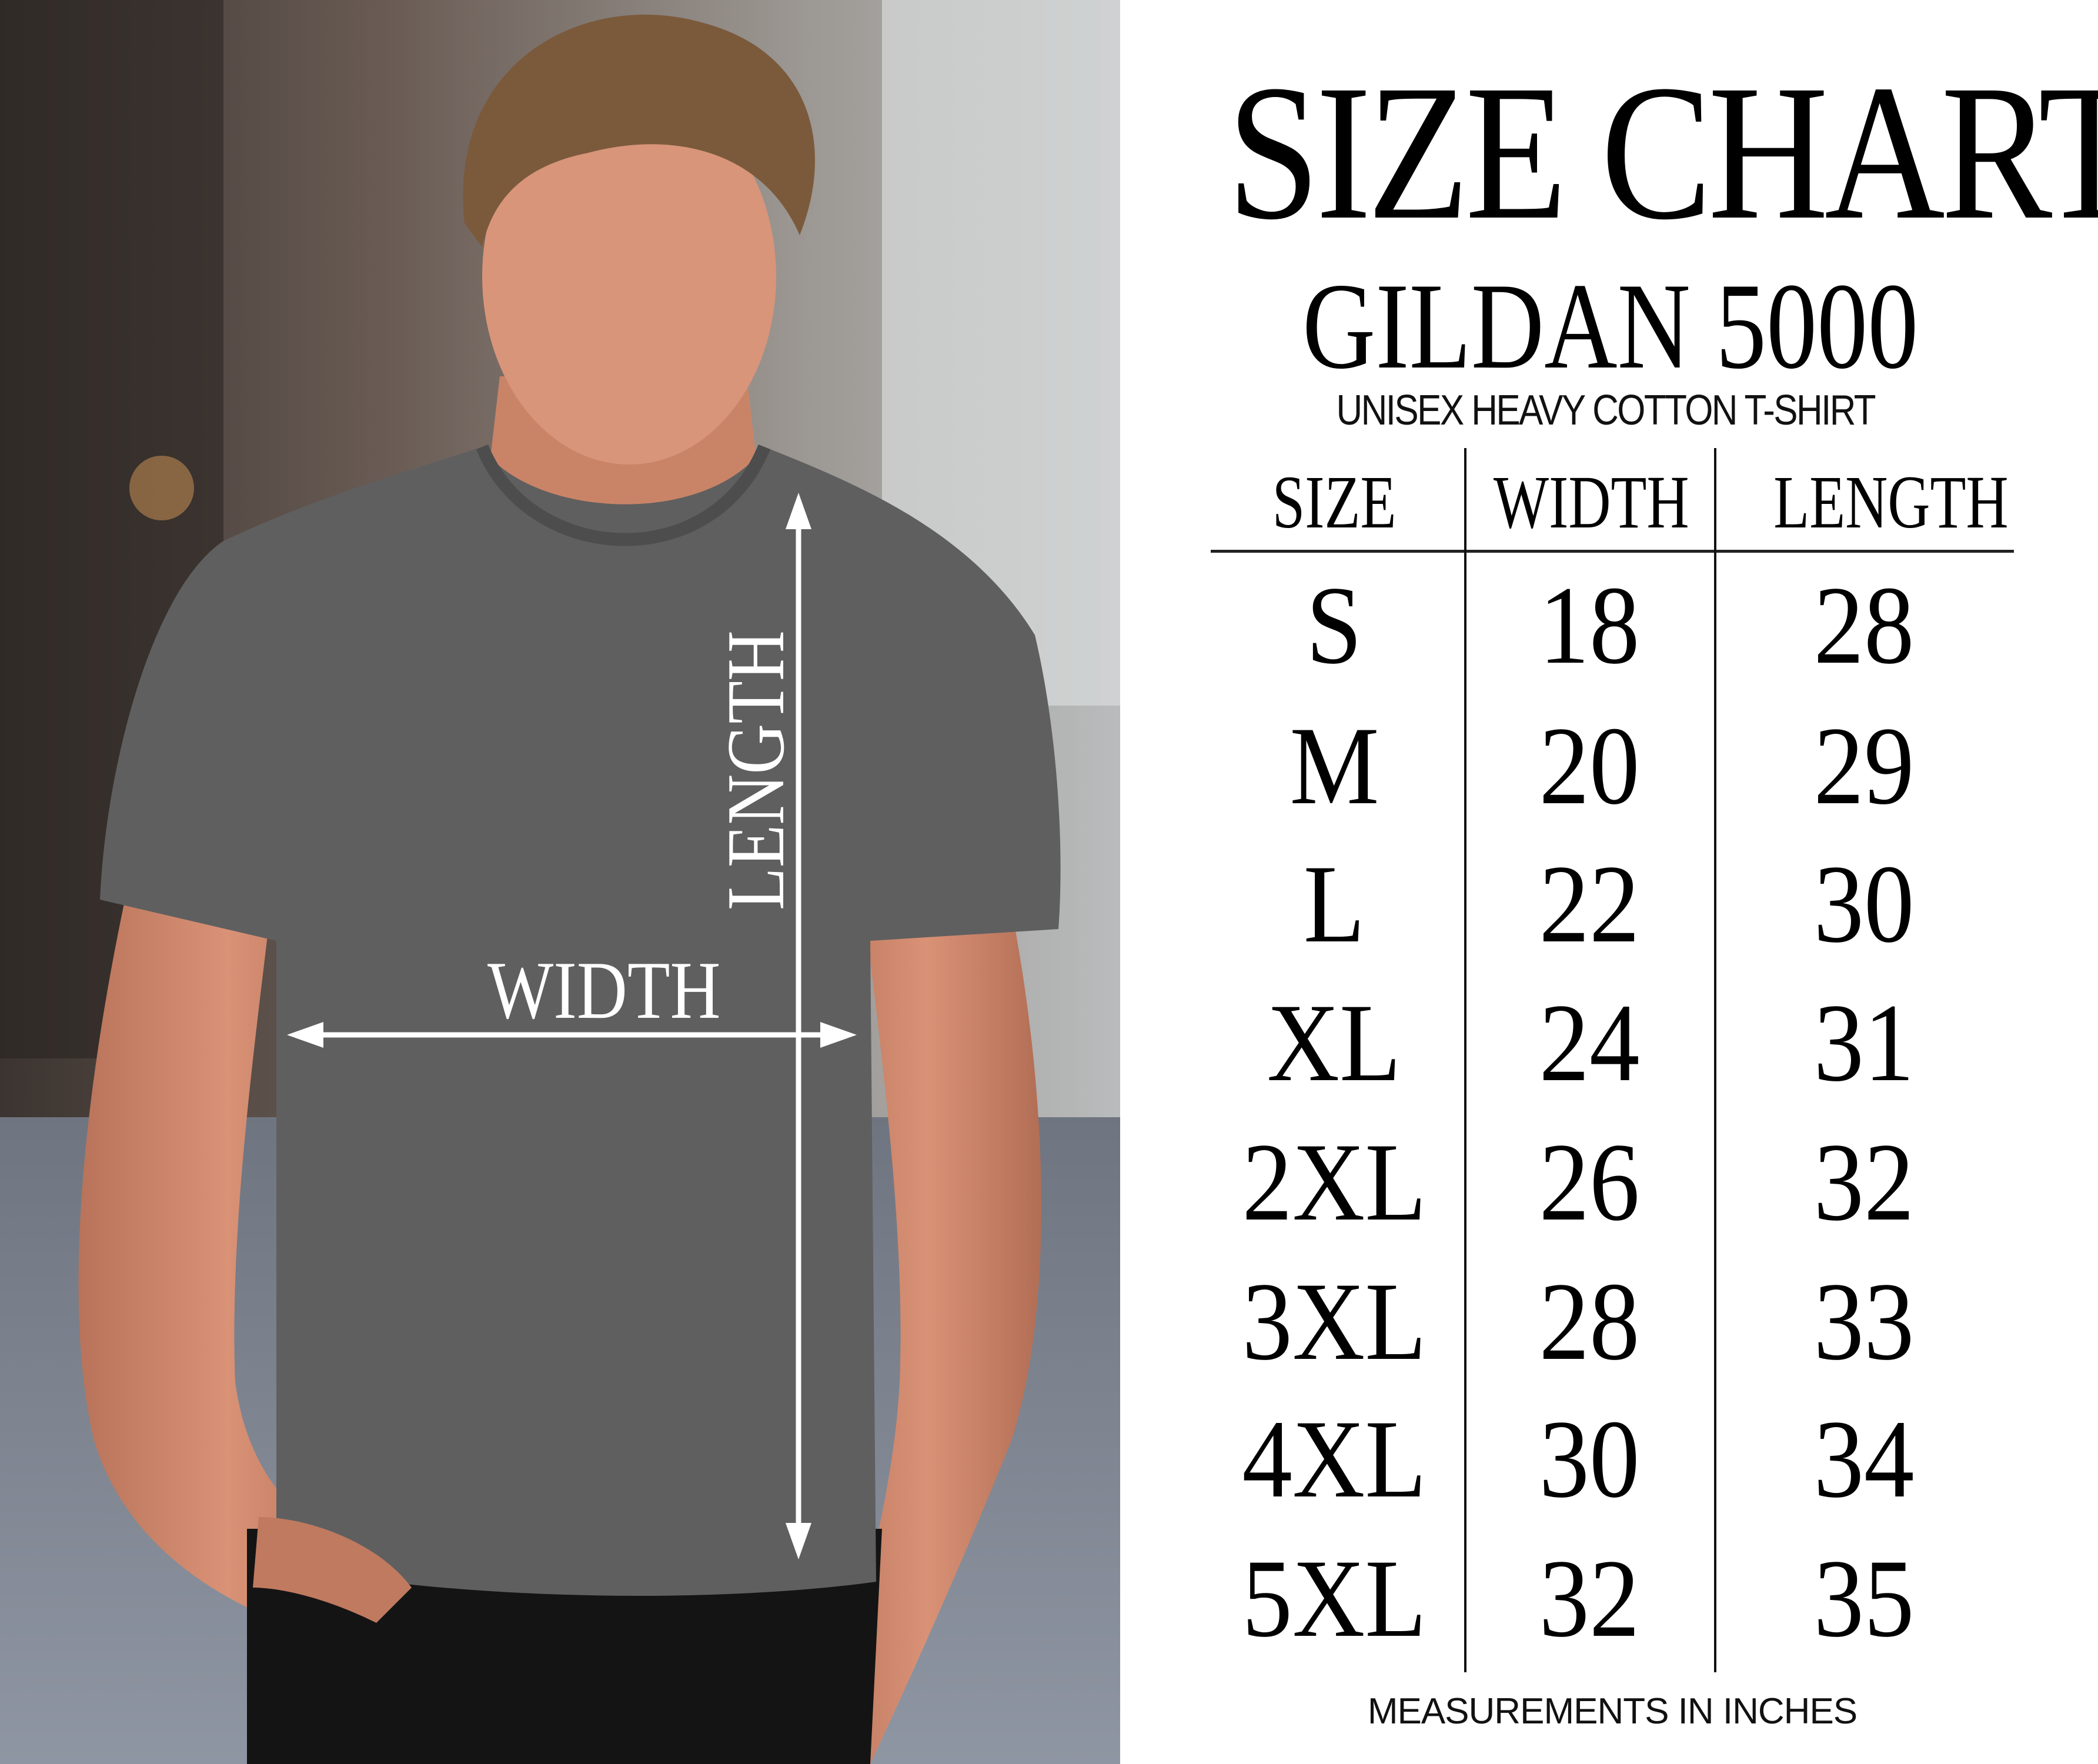 Image resolution: width=2098 pixels, height=1764 pixels. What do you see at coordinates (755, 770) in the screenshot?
I see `length-label-text: LENGTH` at bounding box center [755, 770].